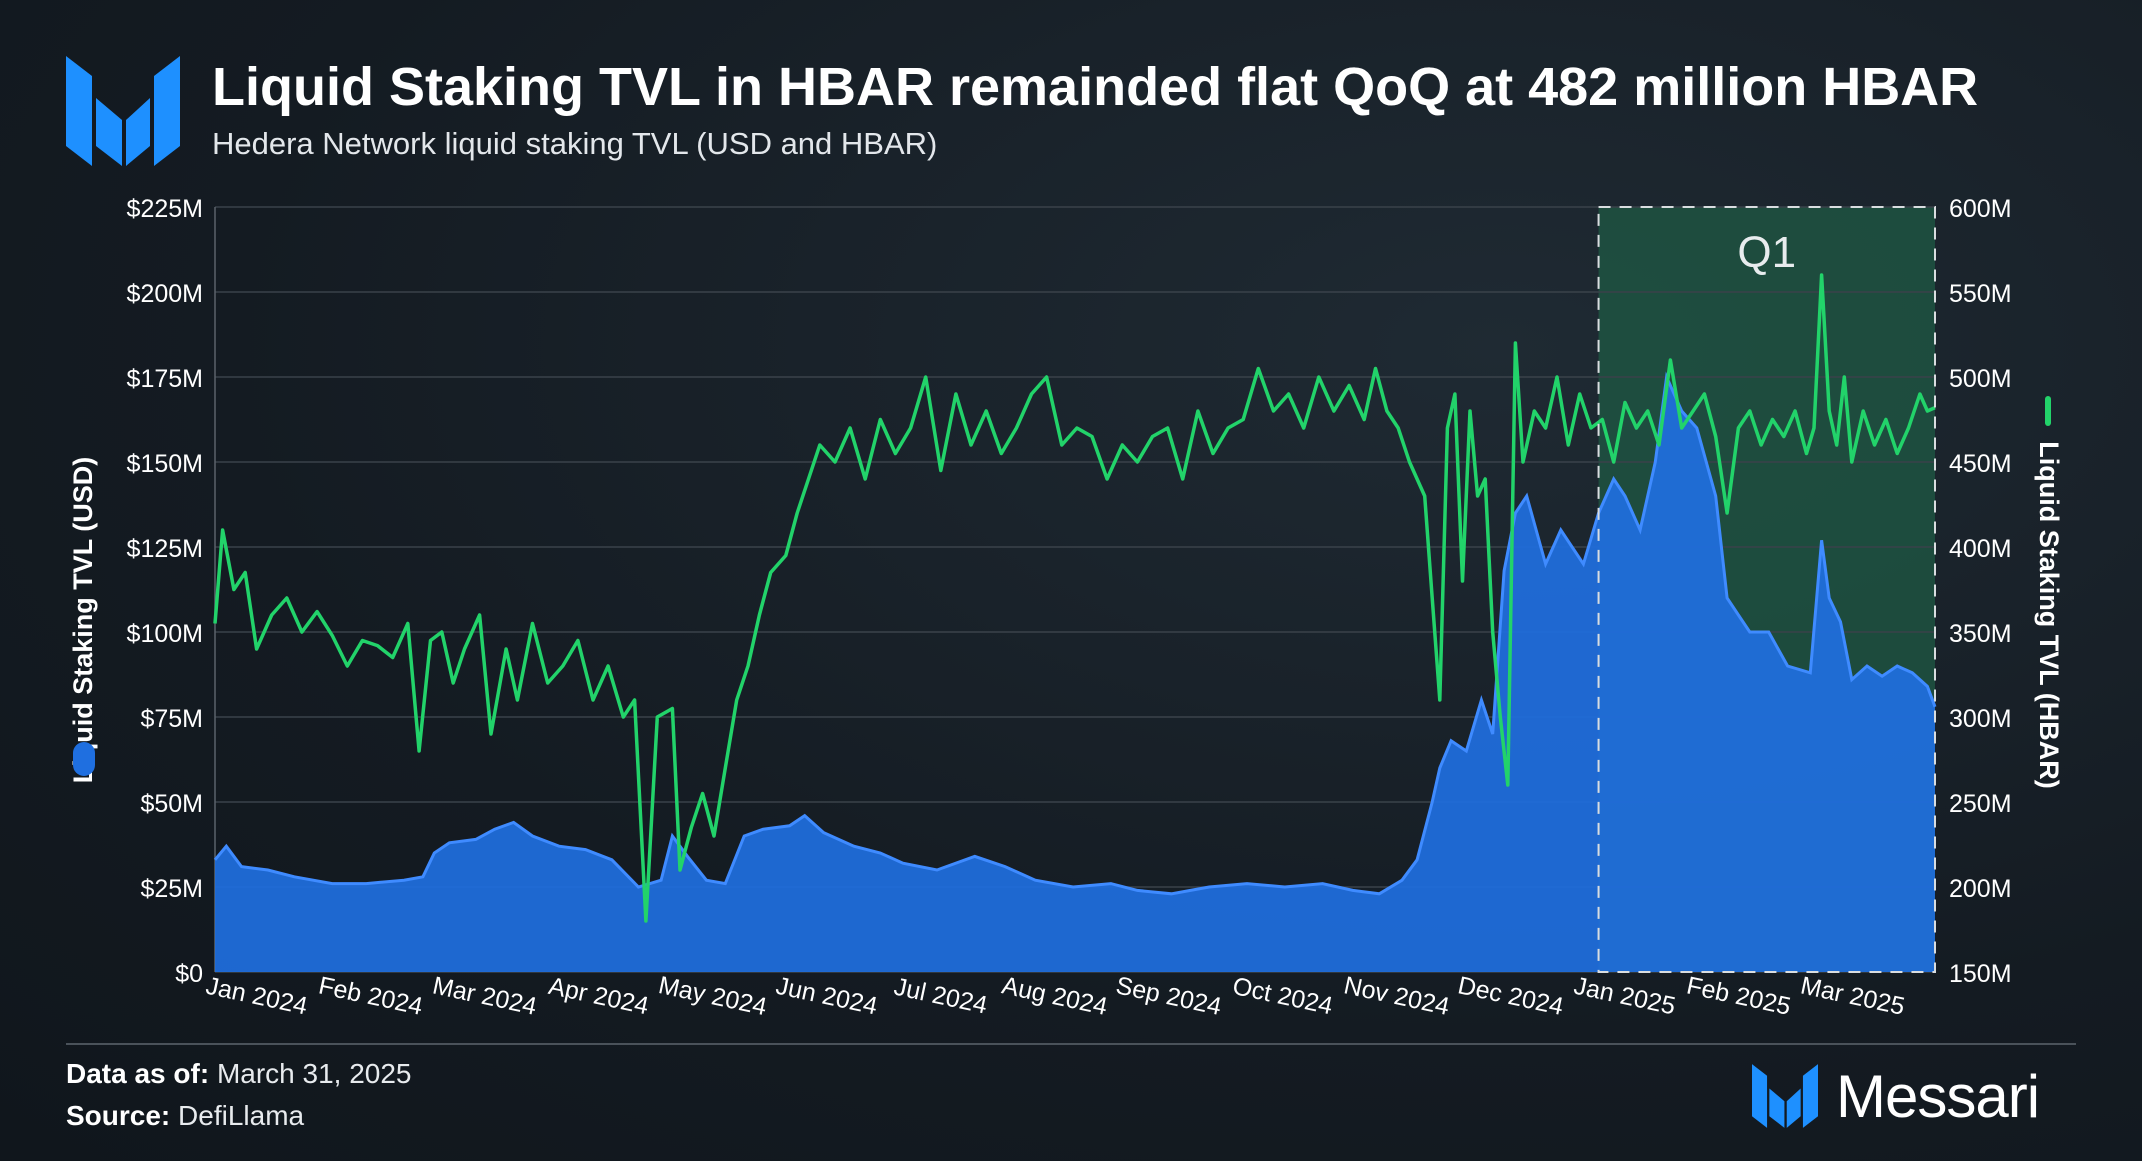 The width and height of the screenshot is (2142, 1161). Describe the element at coordinates (171, 889) in the screenshot. I see `left-tick-label: $25M` at that location.